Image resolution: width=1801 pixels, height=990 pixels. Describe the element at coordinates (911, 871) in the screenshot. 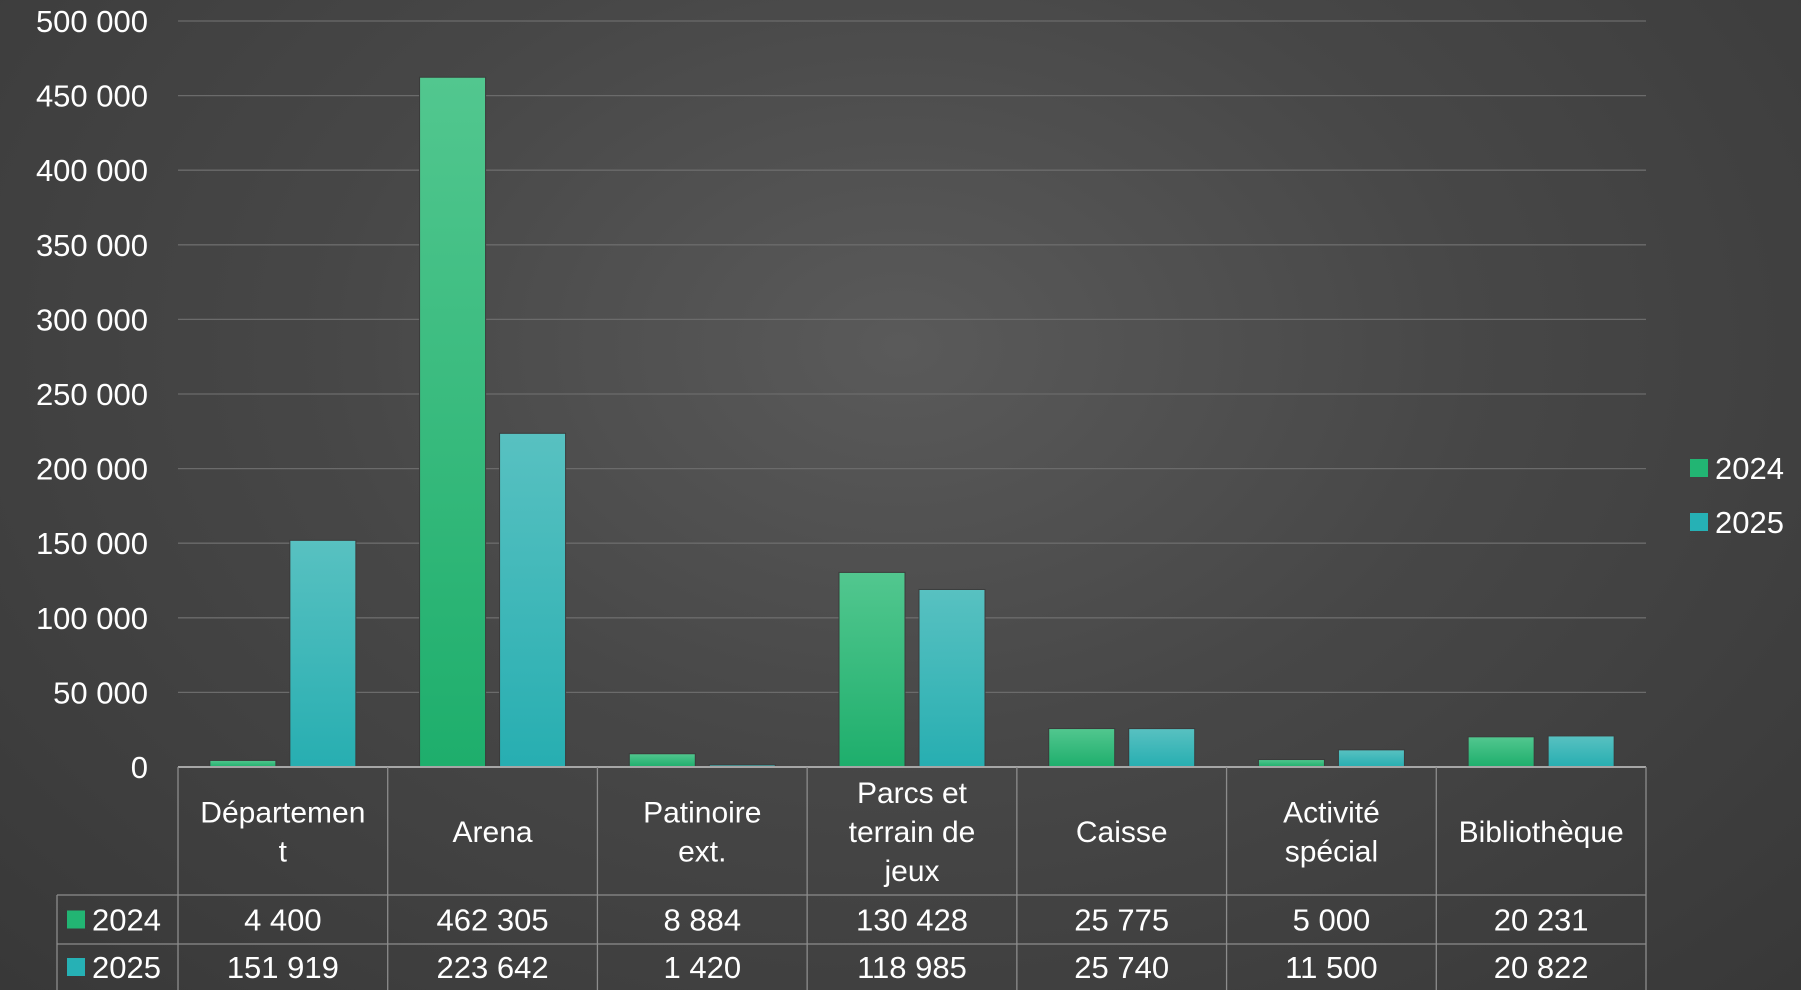

I see `category-label: jeux` at that location.